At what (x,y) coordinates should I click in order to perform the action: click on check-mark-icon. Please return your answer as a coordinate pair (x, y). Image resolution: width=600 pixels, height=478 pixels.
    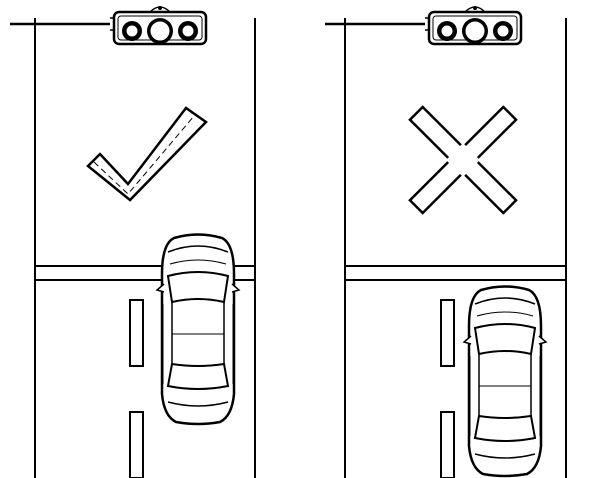
    Looking at the image, I should click on (147, 154).